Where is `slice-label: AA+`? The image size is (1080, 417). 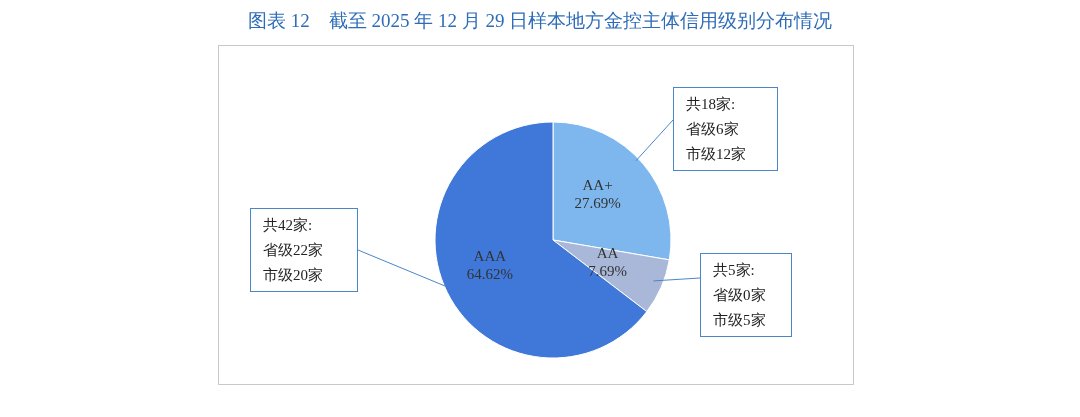 slice-label: AA+ is located at coordinates (597, 185).